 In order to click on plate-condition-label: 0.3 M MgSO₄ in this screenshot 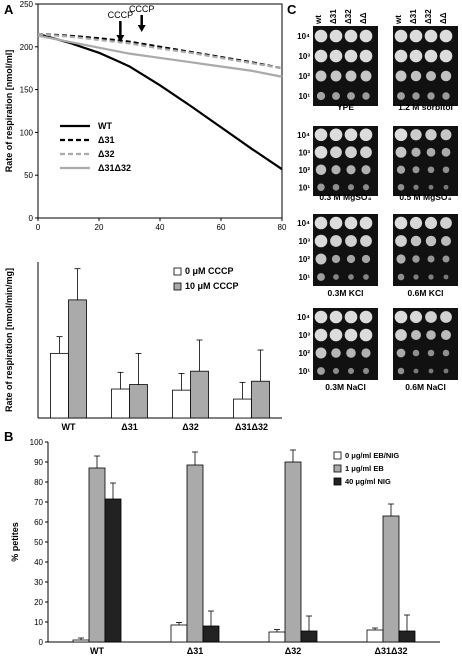, I will do `click(345, 197)`.